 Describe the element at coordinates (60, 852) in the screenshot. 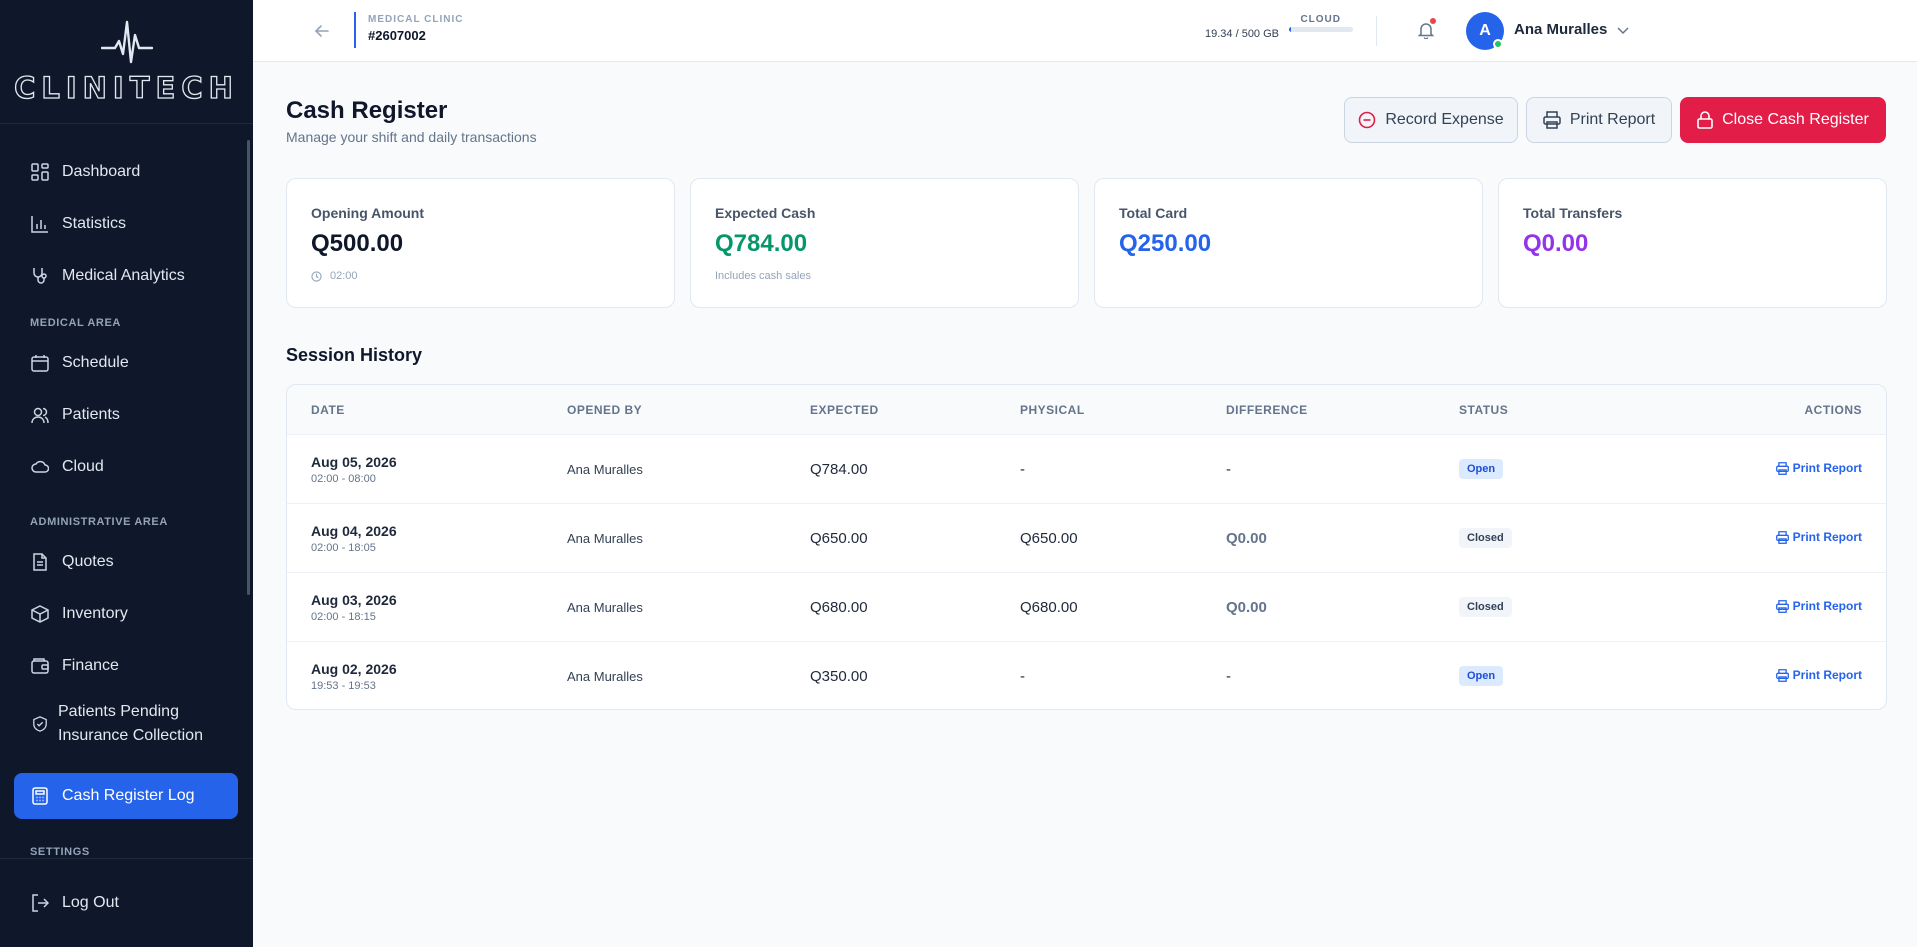

I see `section-label-settings: SETTINGS` at that location.